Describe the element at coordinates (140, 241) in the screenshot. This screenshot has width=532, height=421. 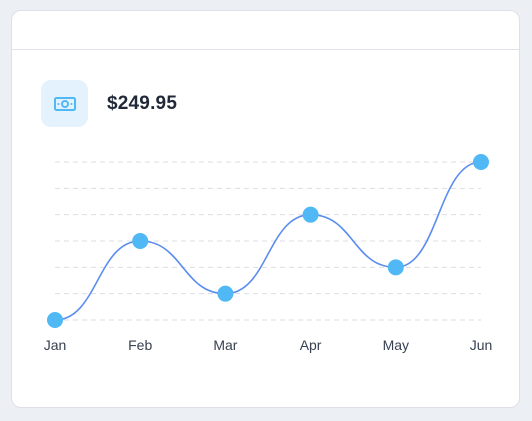
I see `data-point-feb` at that location.